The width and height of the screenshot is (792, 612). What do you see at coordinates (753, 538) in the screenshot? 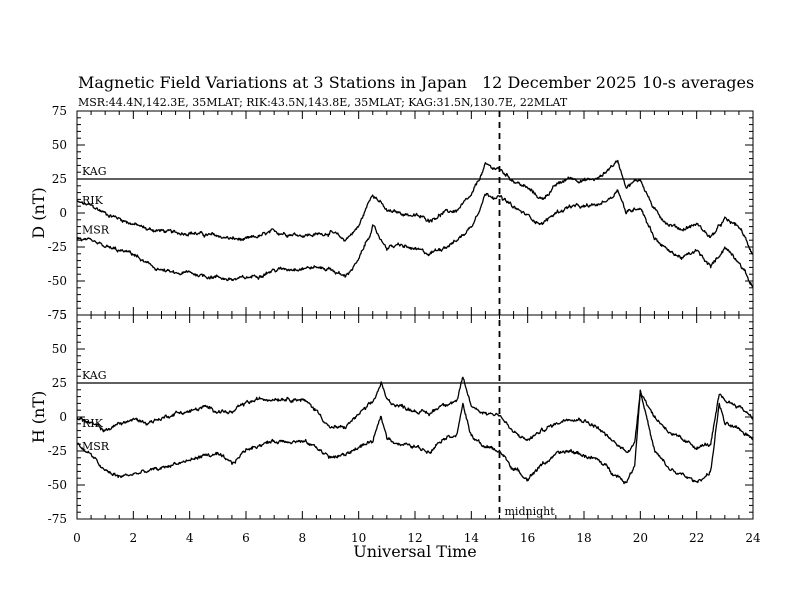
I see `x-tick-label: 24` at bounding box center [753, 538].